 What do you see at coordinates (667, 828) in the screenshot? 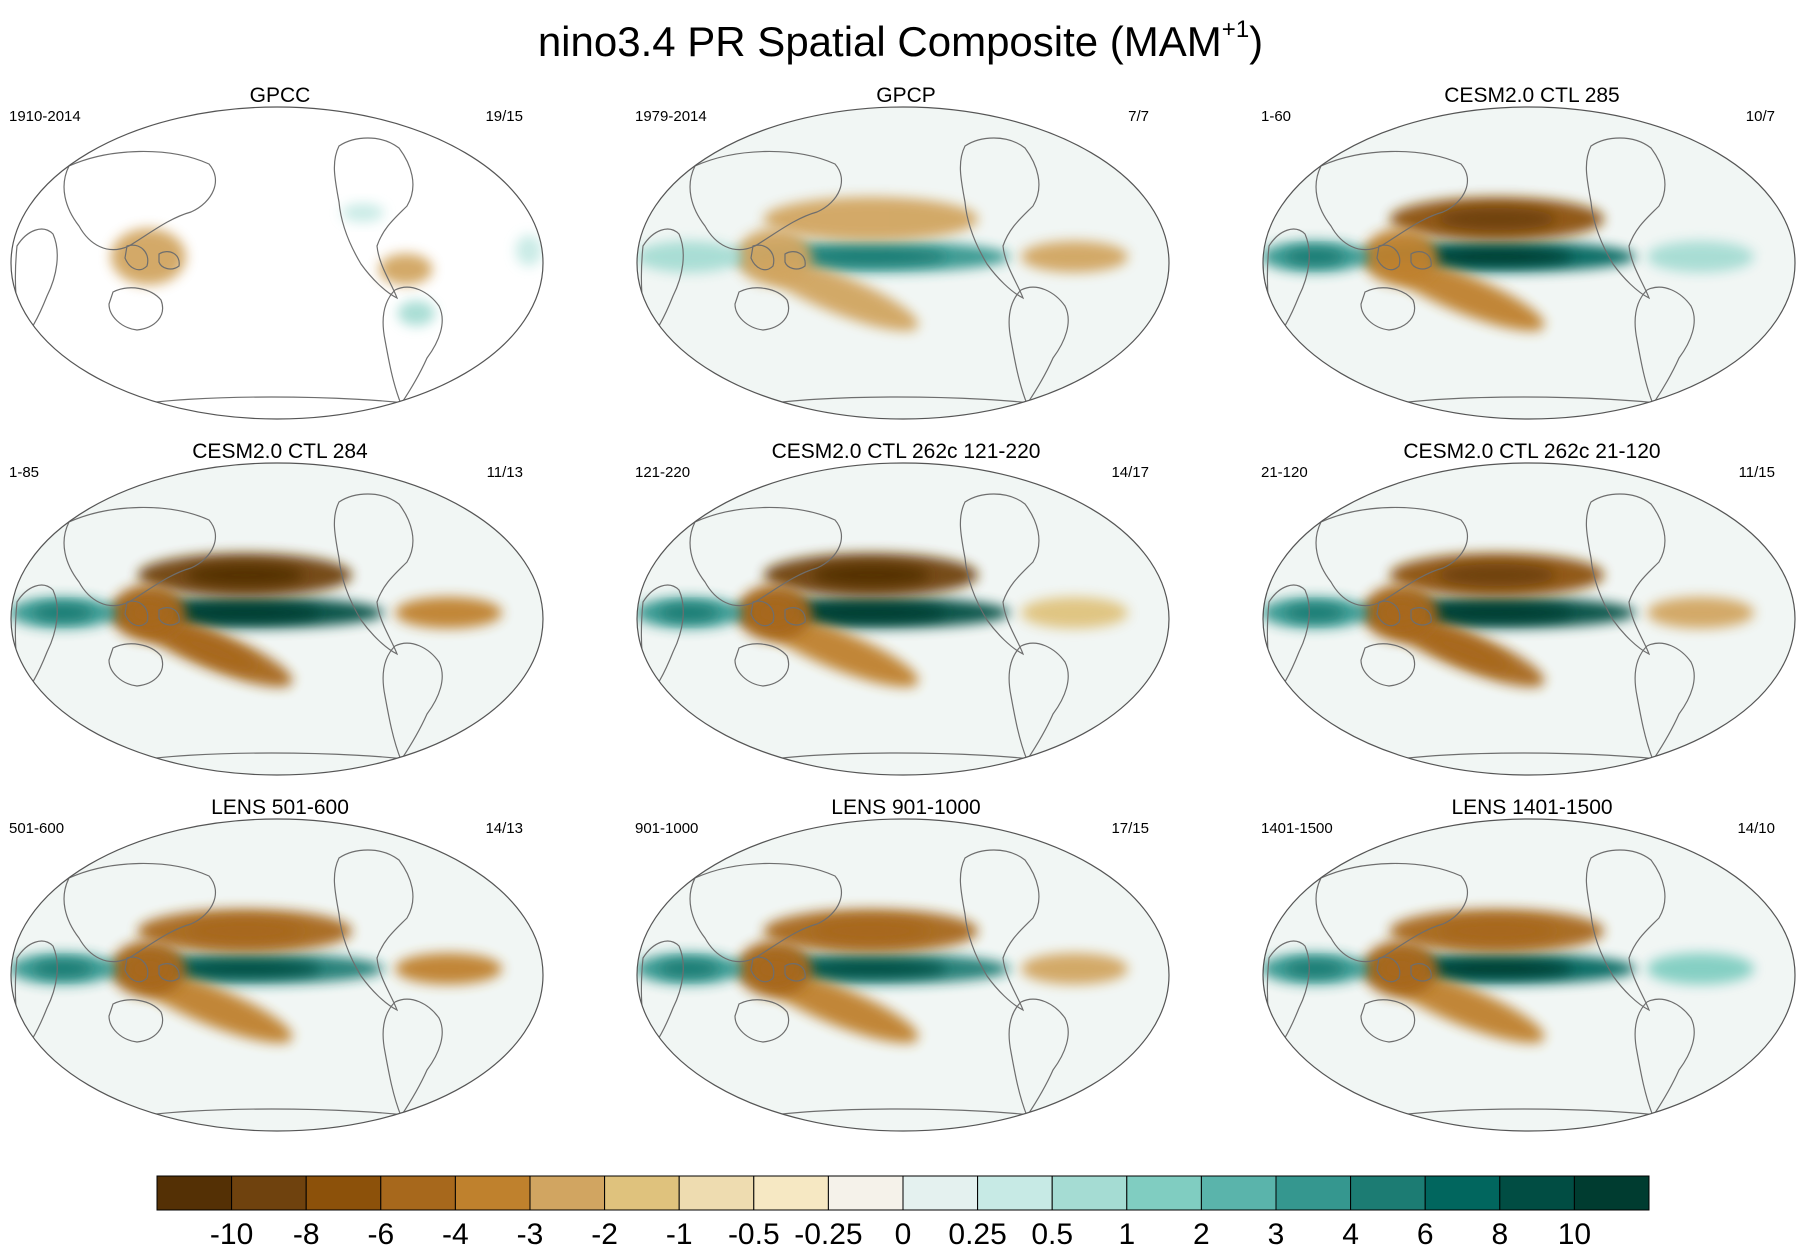
I see `panel-years-label: 901-1000` at bounding box center [667, 828].